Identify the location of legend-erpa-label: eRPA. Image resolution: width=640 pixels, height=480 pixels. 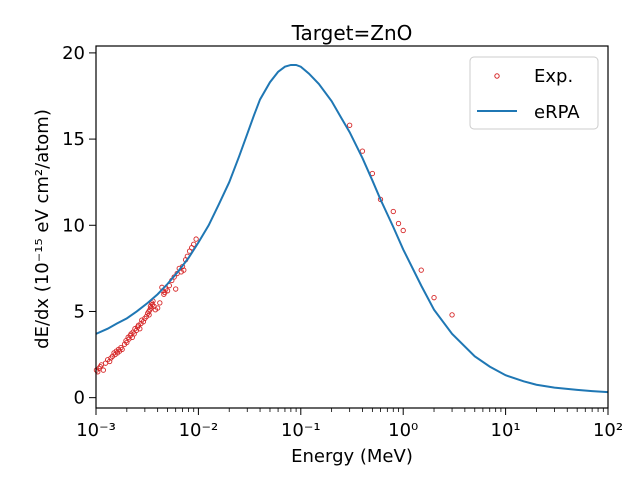
(557, 112).